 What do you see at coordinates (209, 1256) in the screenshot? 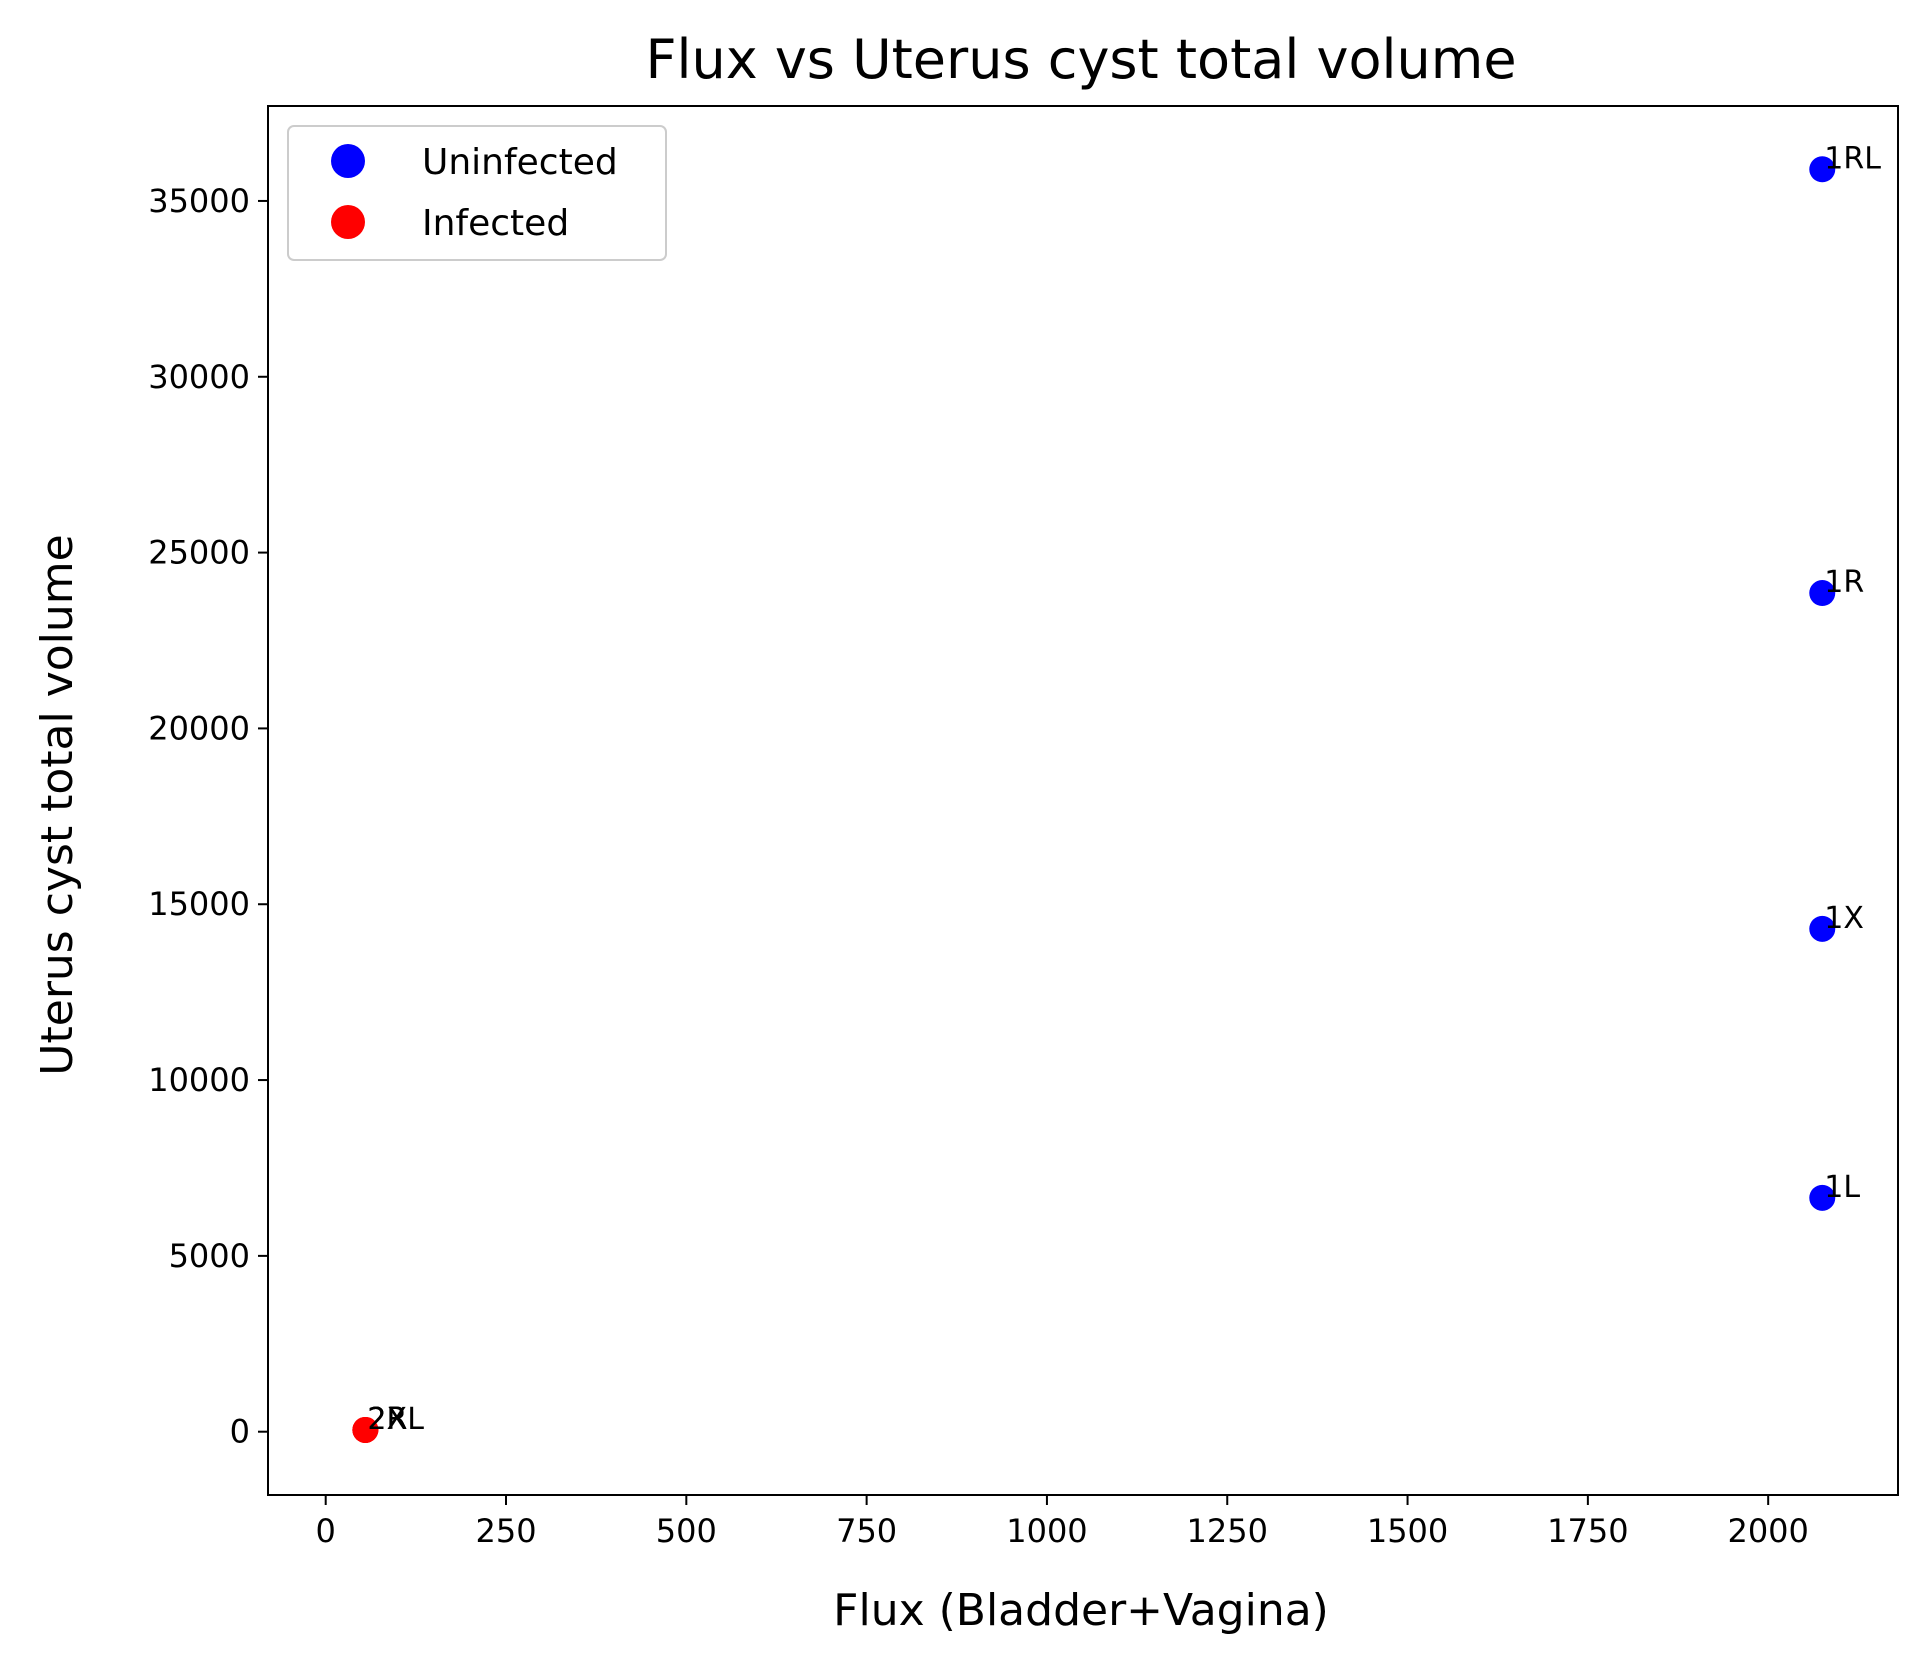
I see `y-tick-label: 5000` at bounding box center [209, 1256].